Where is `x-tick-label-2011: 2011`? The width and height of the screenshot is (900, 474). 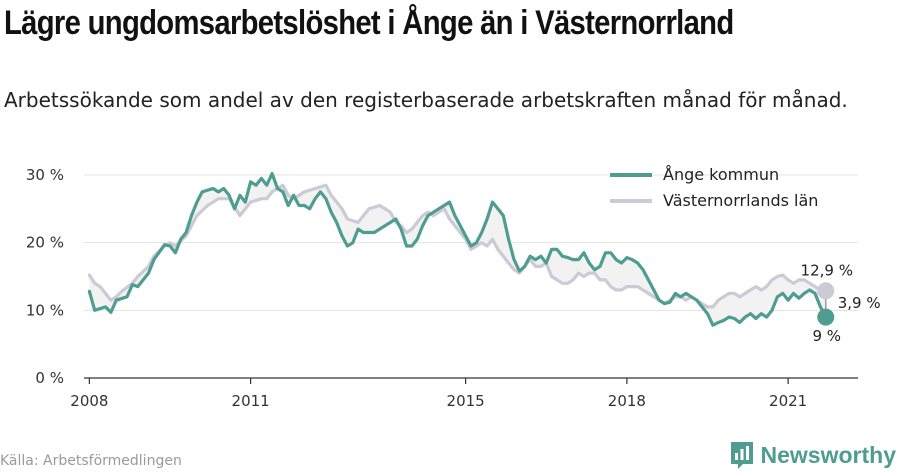
x-tick-label-2011: 2011 is located at coordinates (251, 401).